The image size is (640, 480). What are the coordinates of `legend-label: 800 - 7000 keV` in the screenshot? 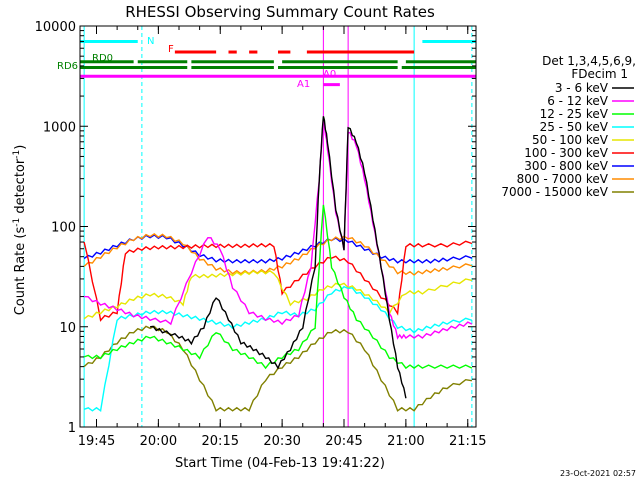 It's located at (563, 179).